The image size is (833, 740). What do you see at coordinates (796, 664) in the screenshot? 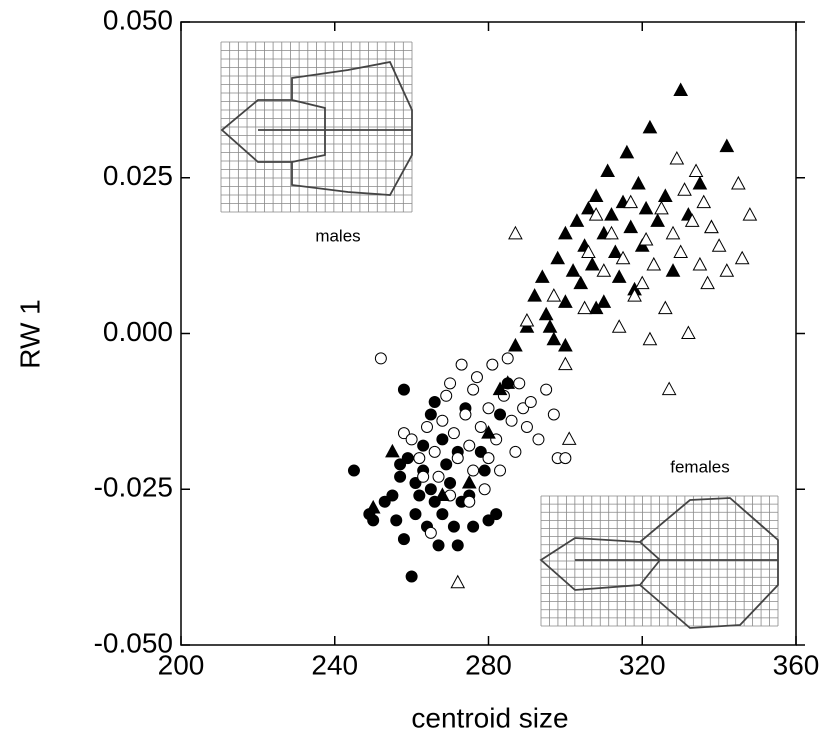
I see `x-tick-label: 360` at bounding box center [796, 664].